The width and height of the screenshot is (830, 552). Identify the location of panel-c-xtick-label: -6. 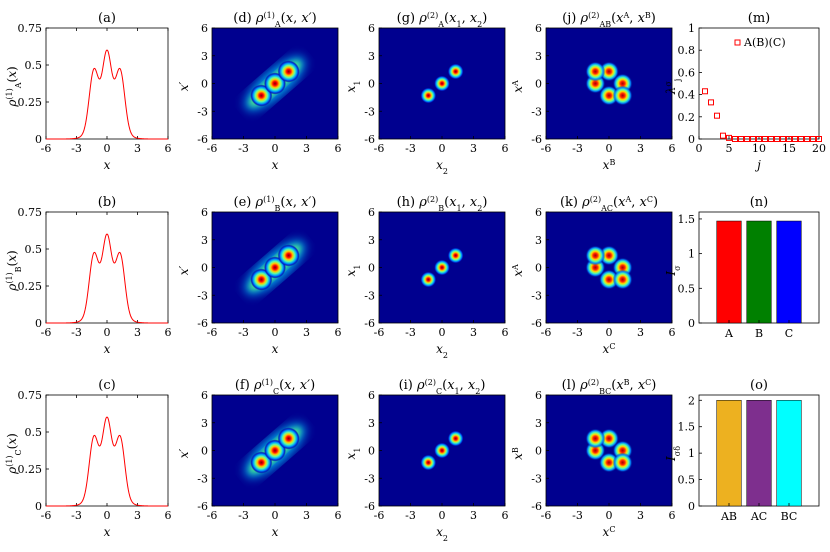
(46, 515).